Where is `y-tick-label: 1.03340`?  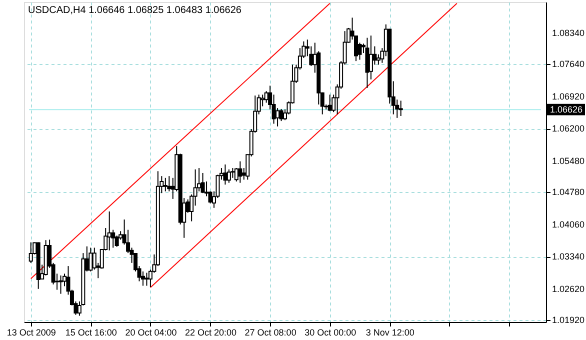 y-tick-label: 1.03340 is located at coordinates (568, 257).